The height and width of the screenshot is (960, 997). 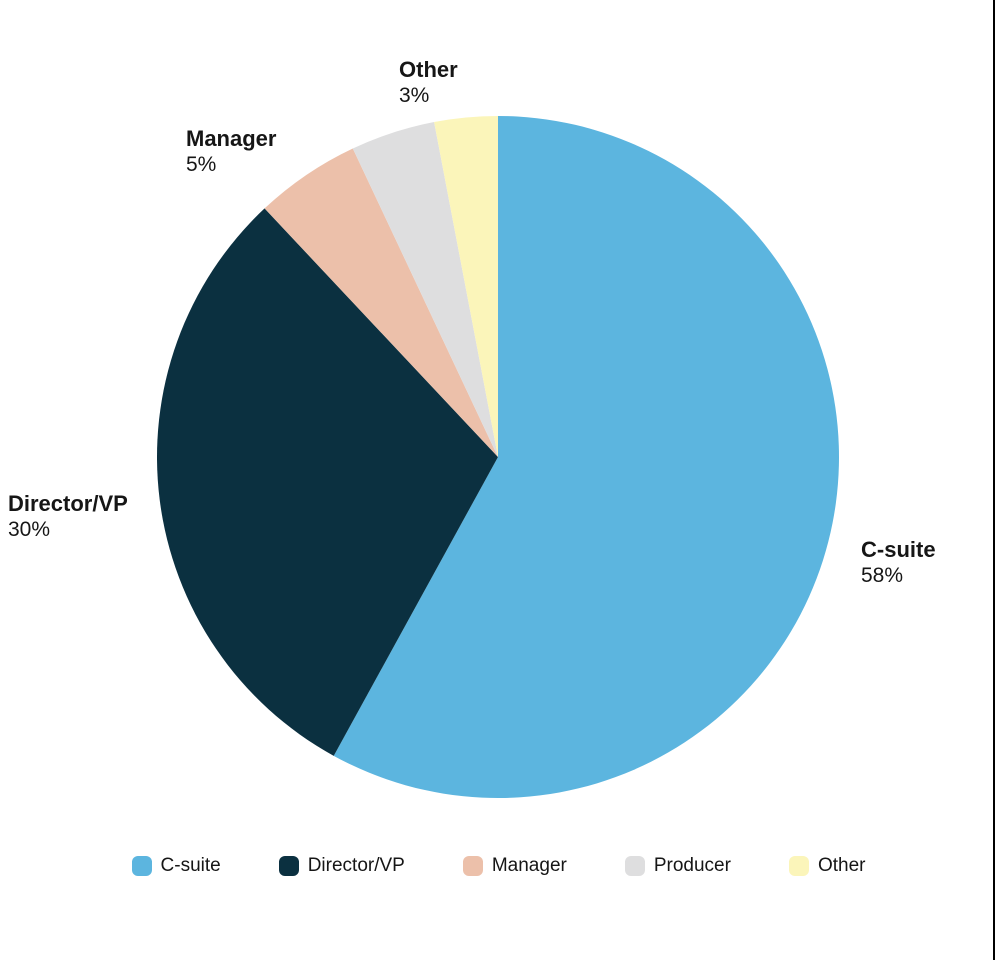 I want to click on callout-manager-label: Manager, so click(x=231, y=138).